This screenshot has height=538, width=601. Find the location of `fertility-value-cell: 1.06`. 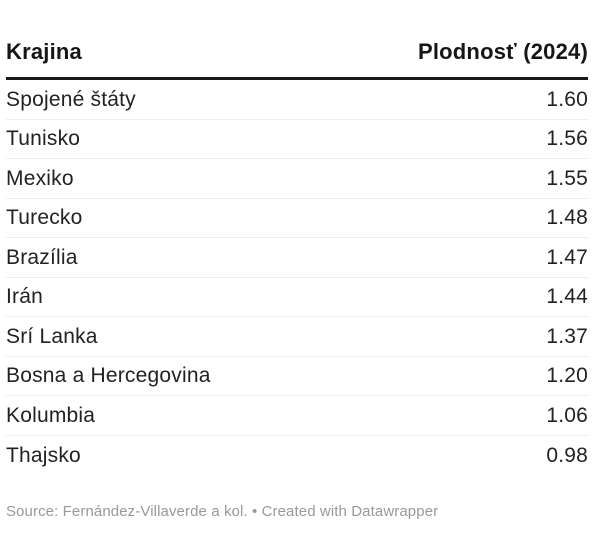

fertility-value-cell: 1.06 is located at coordinates (567, 415).